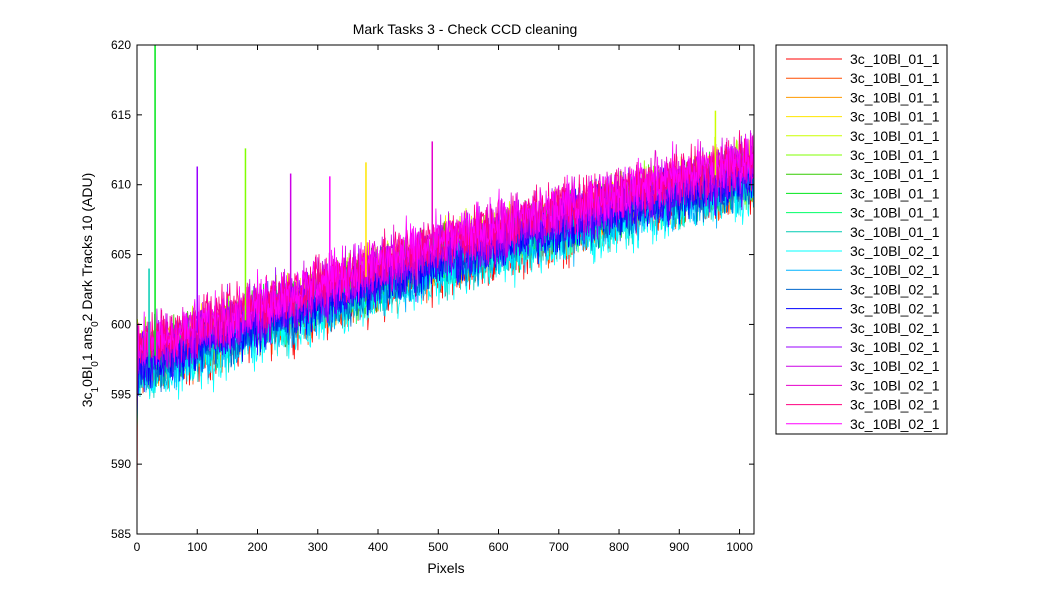 The height and width of the screenshot is (600, 1050). Describe the element at coordinates (121, 394) in the screenshot. I see `y-tick-label: 595` at that location.